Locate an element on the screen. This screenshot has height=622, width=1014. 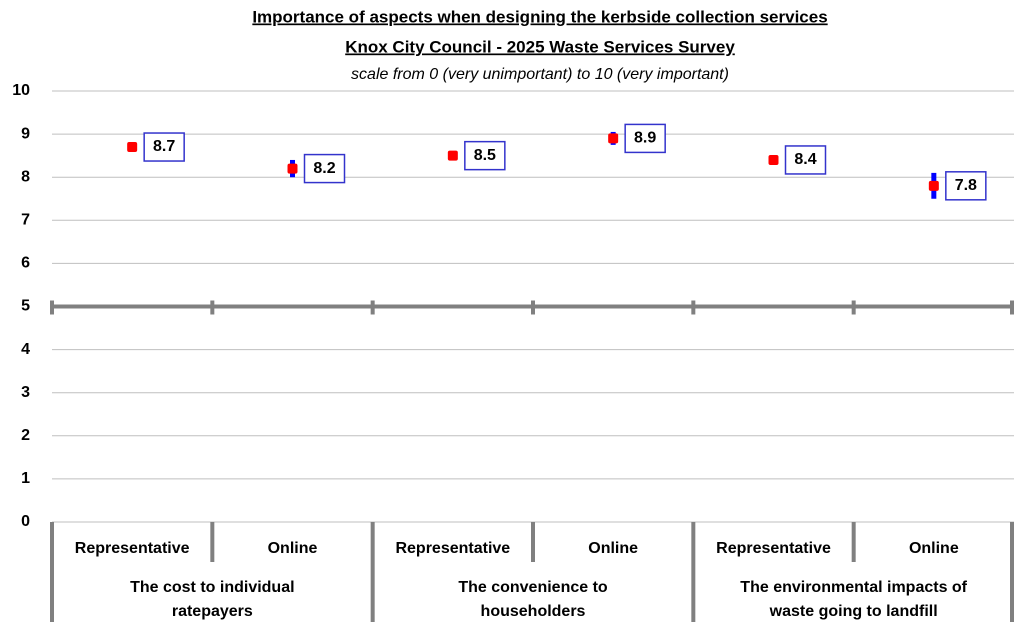
y-tick-label: 6 is located at coordinates (25, 263).